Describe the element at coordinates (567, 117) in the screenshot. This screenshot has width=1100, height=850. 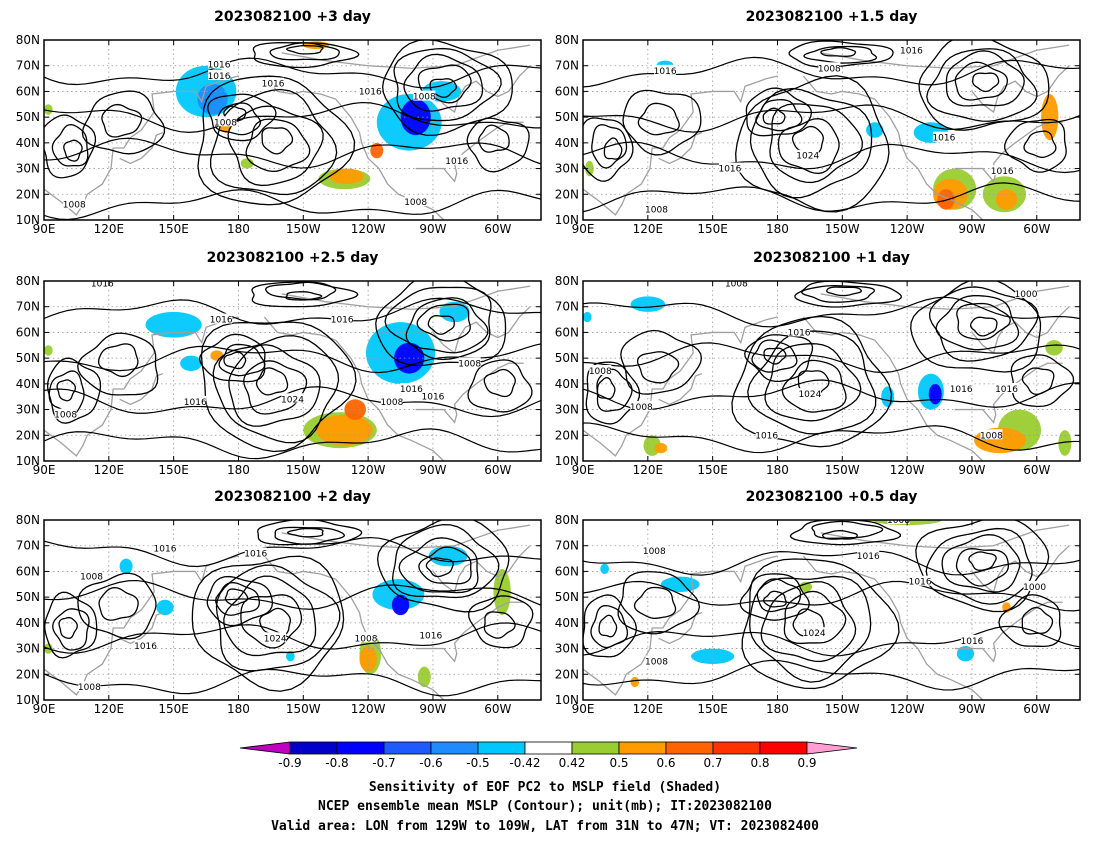
I see `lat-tick-label: 50N` at that location.